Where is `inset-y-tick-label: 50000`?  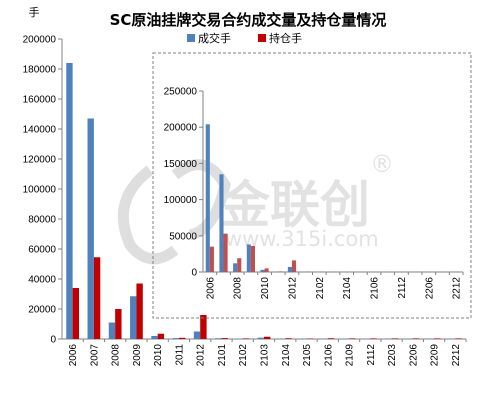 inset-y-tick-label: 50000 is located at coordinates (183, 236).